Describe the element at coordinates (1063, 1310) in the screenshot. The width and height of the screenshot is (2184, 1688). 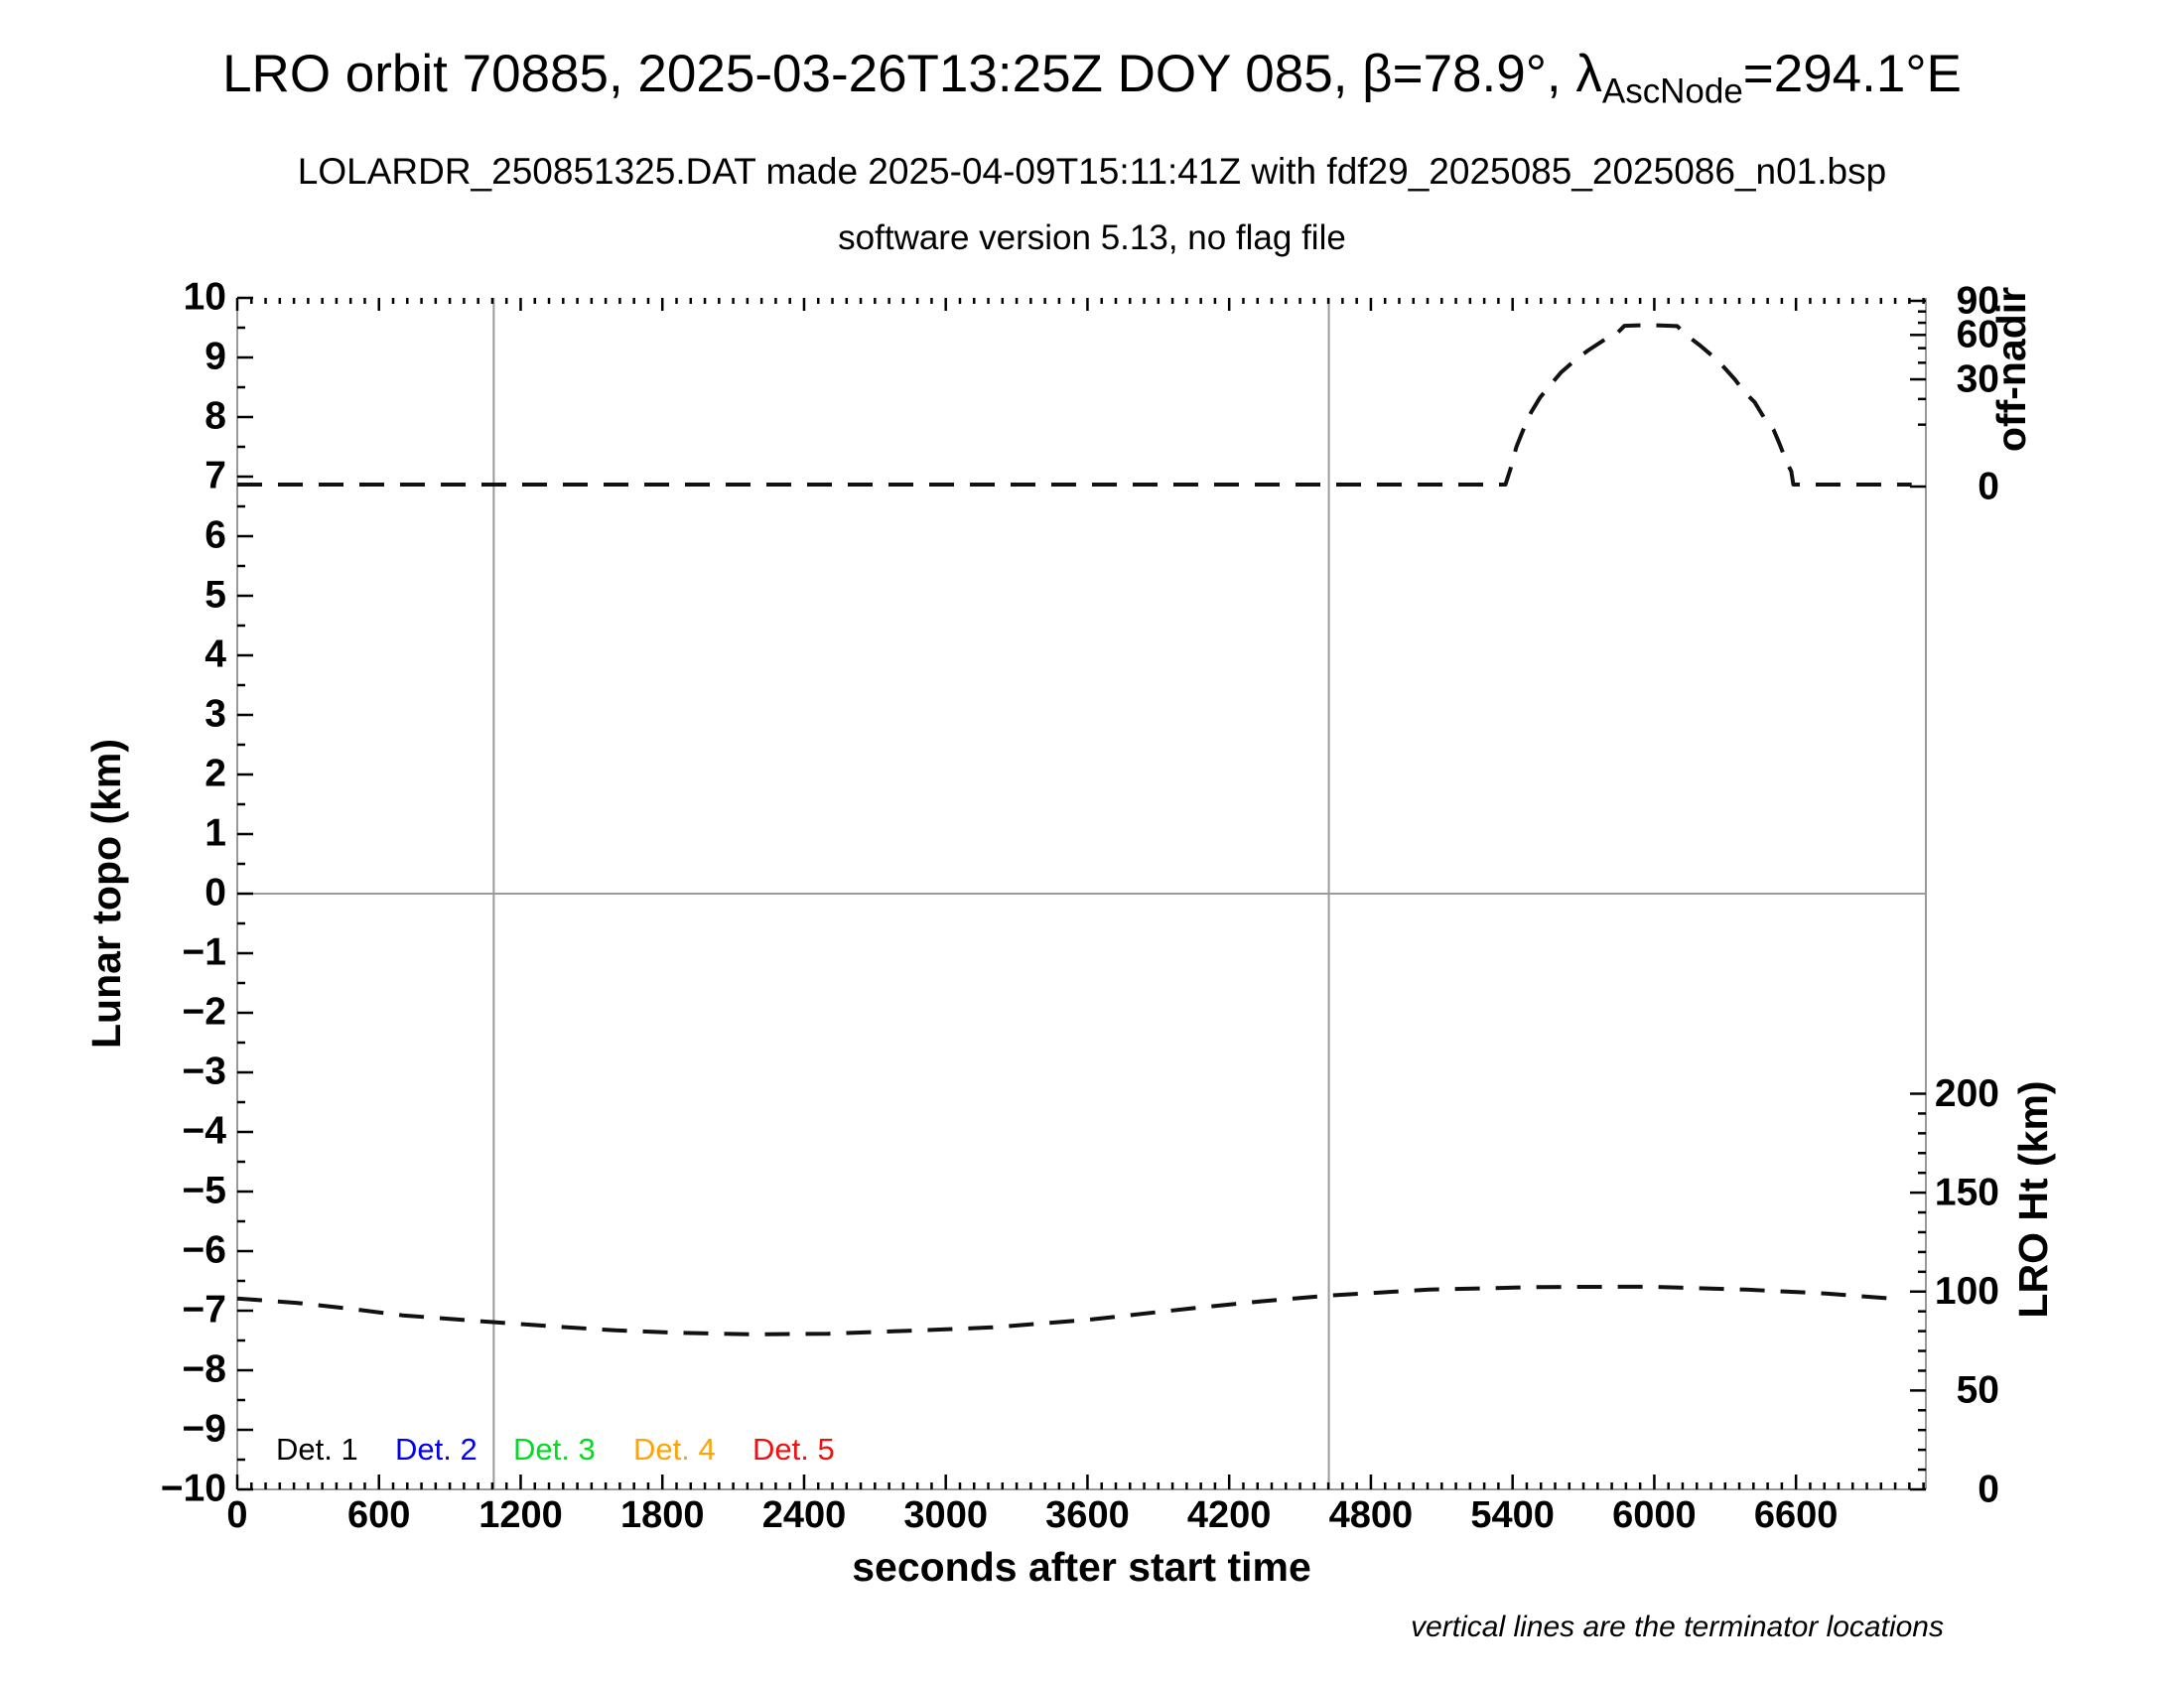
I see `lro-height-curve` at that location.